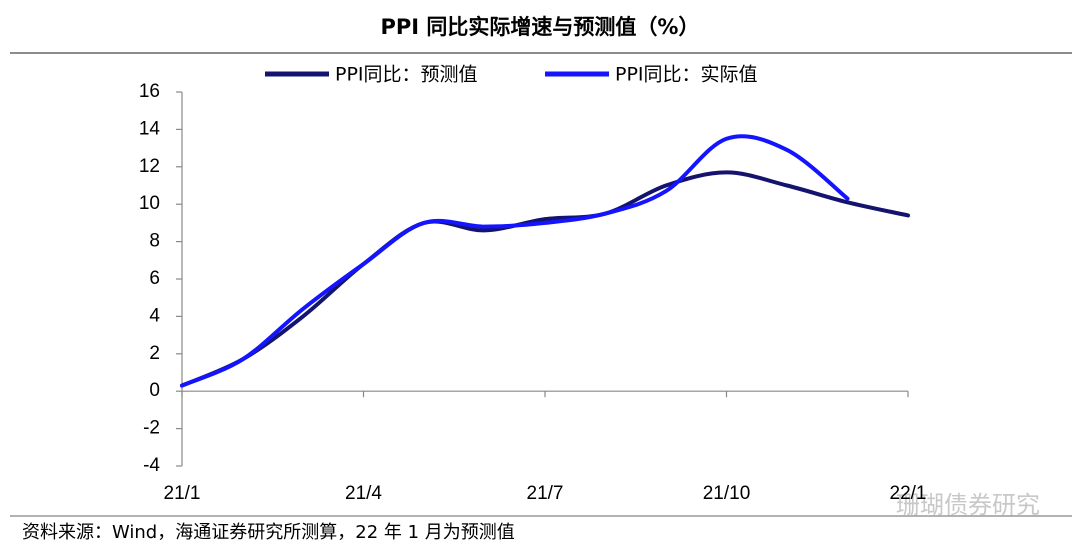  What do you see at coordinates (154, 241) in the screenshot?
I see `y-tick-label: 8` at bounding box center [154, 241].